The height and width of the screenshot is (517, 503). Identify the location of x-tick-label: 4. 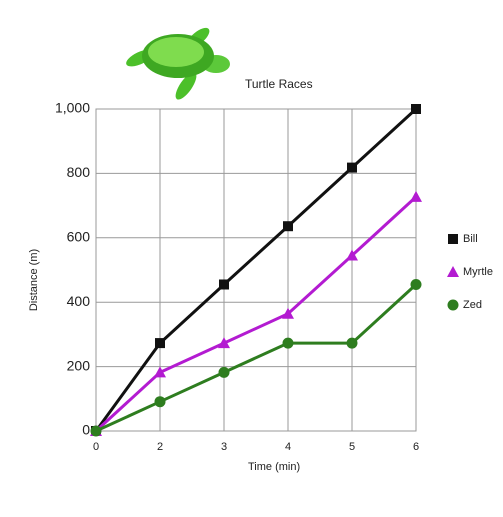
(288, 447).